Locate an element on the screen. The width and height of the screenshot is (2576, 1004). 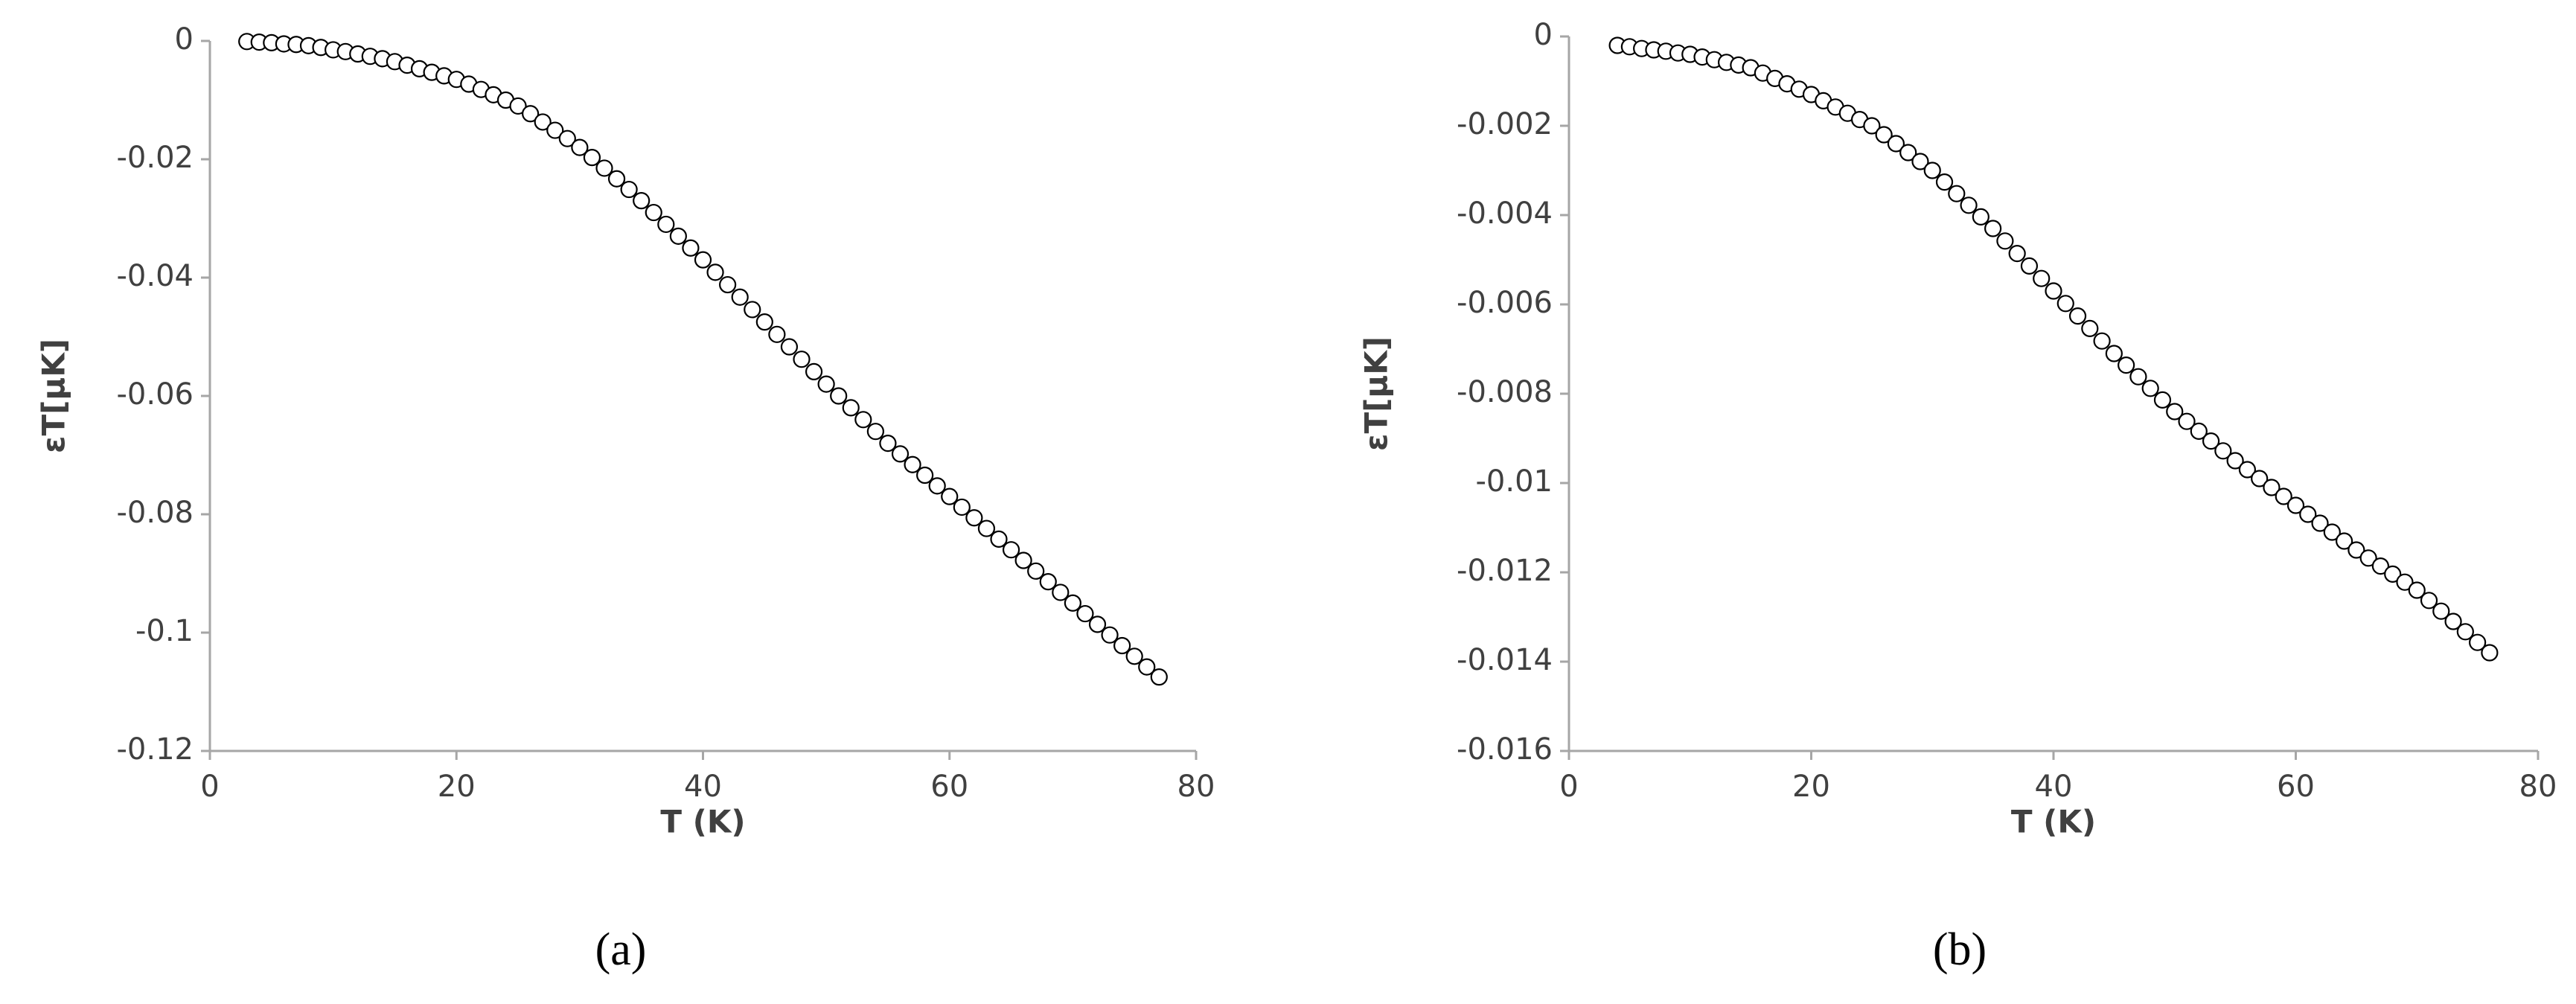
y-tick-label: -0.06 is located at coordinates (155, 394).